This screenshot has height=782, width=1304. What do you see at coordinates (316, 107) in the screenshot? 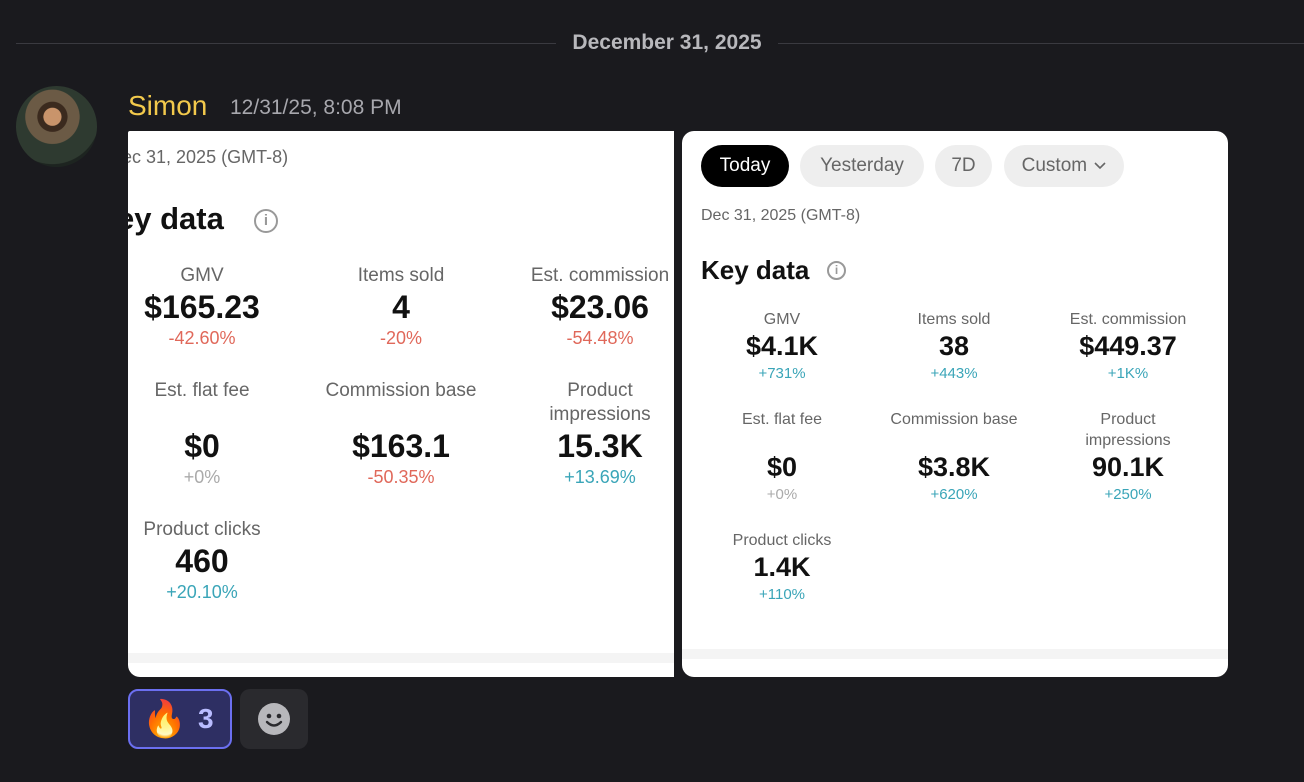
I see `message-timestamp: 12/31/25, 8:08 PM` at bounding box center [316, 107].